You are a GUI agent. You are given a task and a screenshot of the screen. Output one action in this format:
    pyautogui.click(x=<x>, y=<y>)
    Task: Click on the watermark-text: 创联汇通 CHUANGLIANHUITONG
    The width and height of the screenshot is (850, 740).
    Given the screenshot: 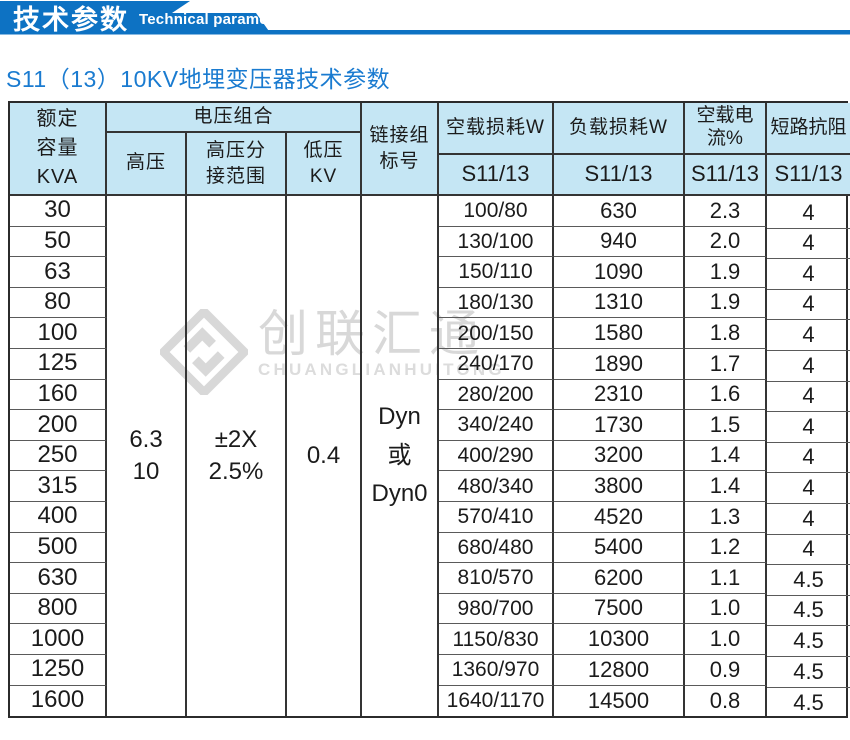 What is the action you would take?
    pyautogui.click(x=381, y=344)
    